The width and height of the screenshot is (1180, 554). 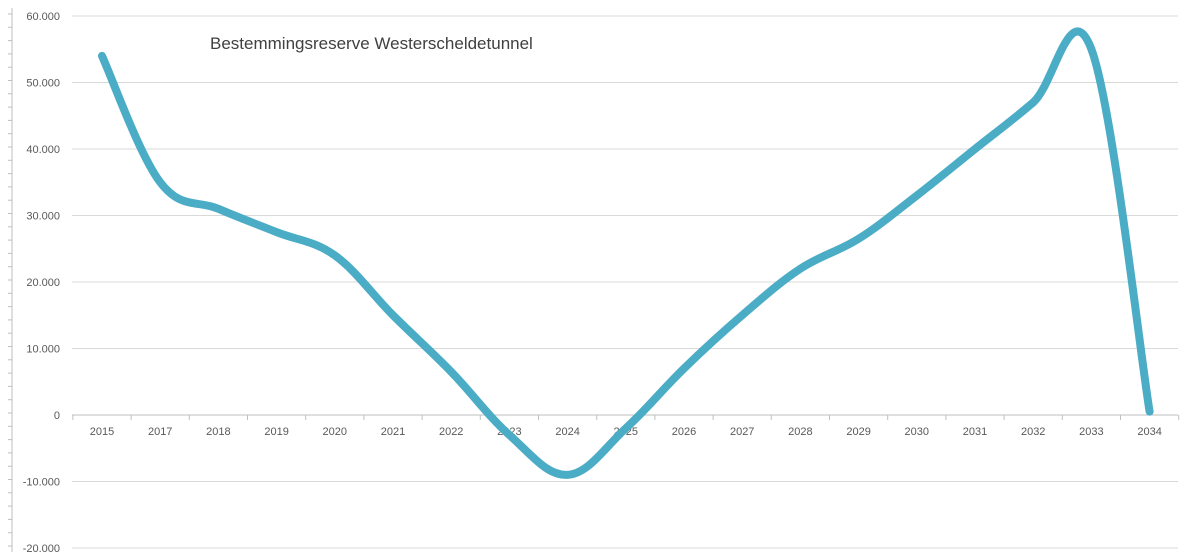 I want to click on x-tick-label: 2030, so click(x=917, y=432).